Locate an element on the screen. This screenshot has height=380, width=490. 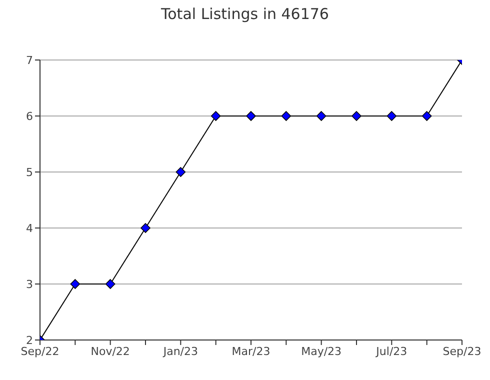
y-tick-label: 6 is located at coordinates (29, 116).